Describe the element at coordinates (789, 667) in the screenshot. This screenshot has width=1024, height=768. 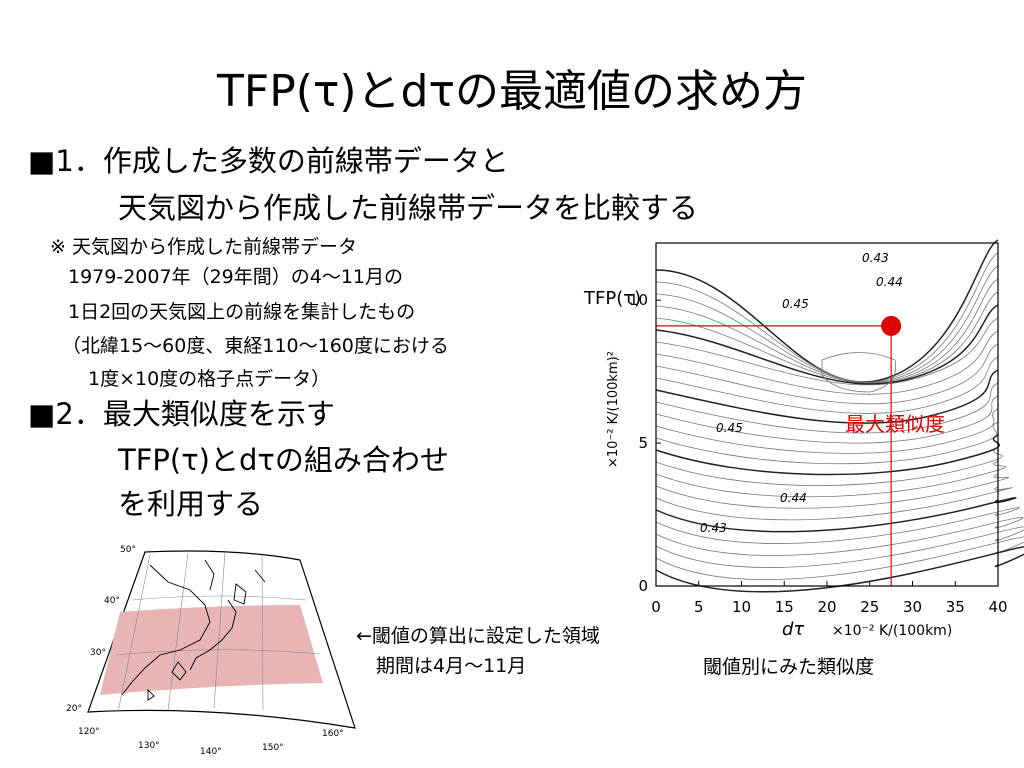
I see `chart-caption: 閾値別にみた類似度` at that location.